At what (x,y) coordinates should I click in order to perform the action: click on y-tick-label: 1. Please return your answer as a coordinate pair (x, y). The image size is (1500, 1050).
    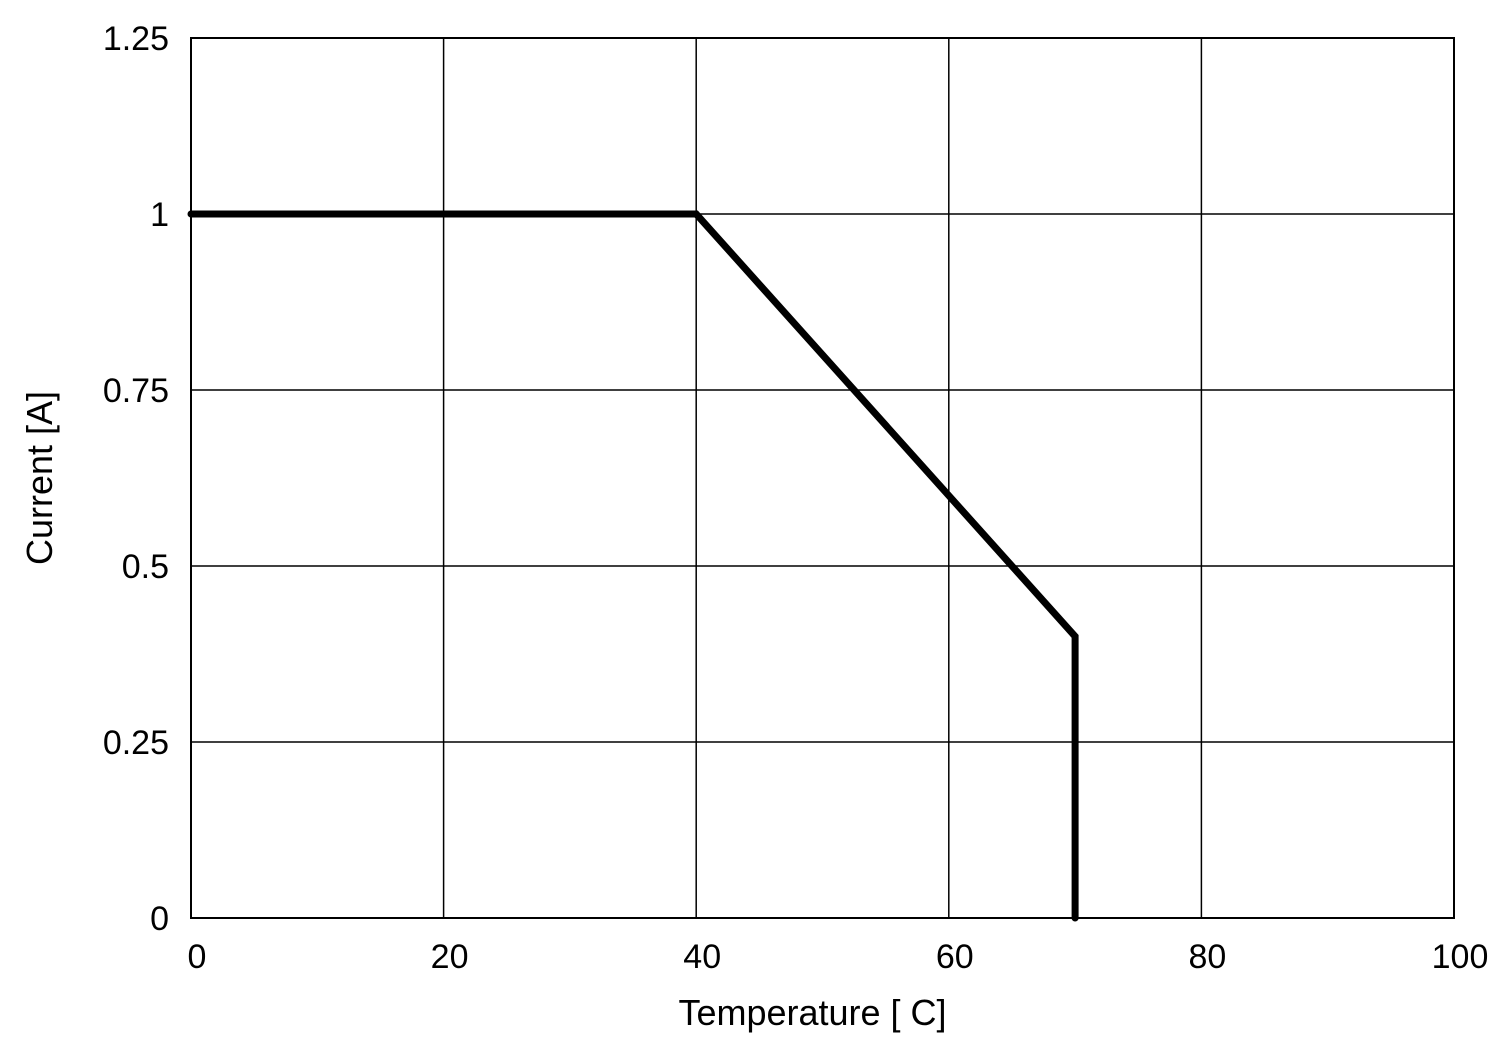
    Looking at the image, I should click on (159, 215).